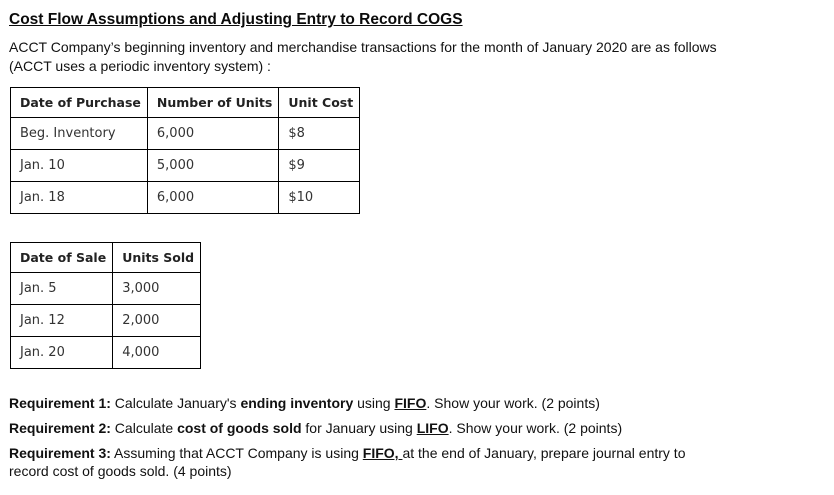  I want to click on text-segment: Assuming that ACCT Company is using, so click(236, 453).